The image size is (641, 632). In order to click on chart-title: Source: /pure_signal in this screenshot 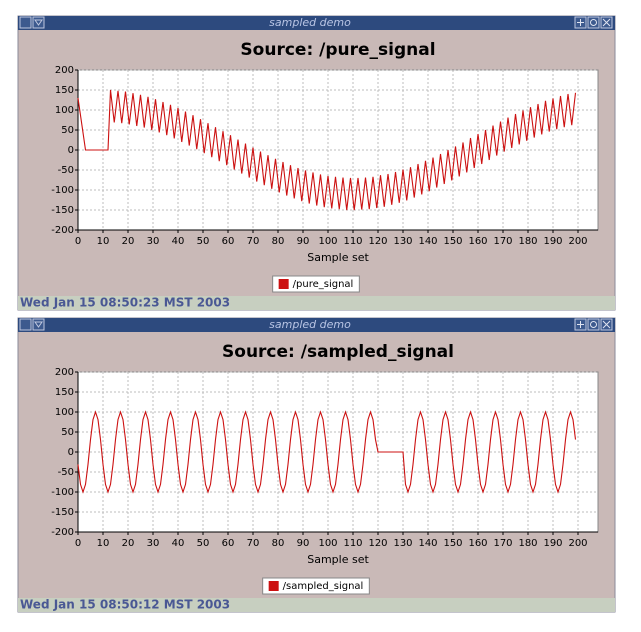, I will do `click(337, 50)`.